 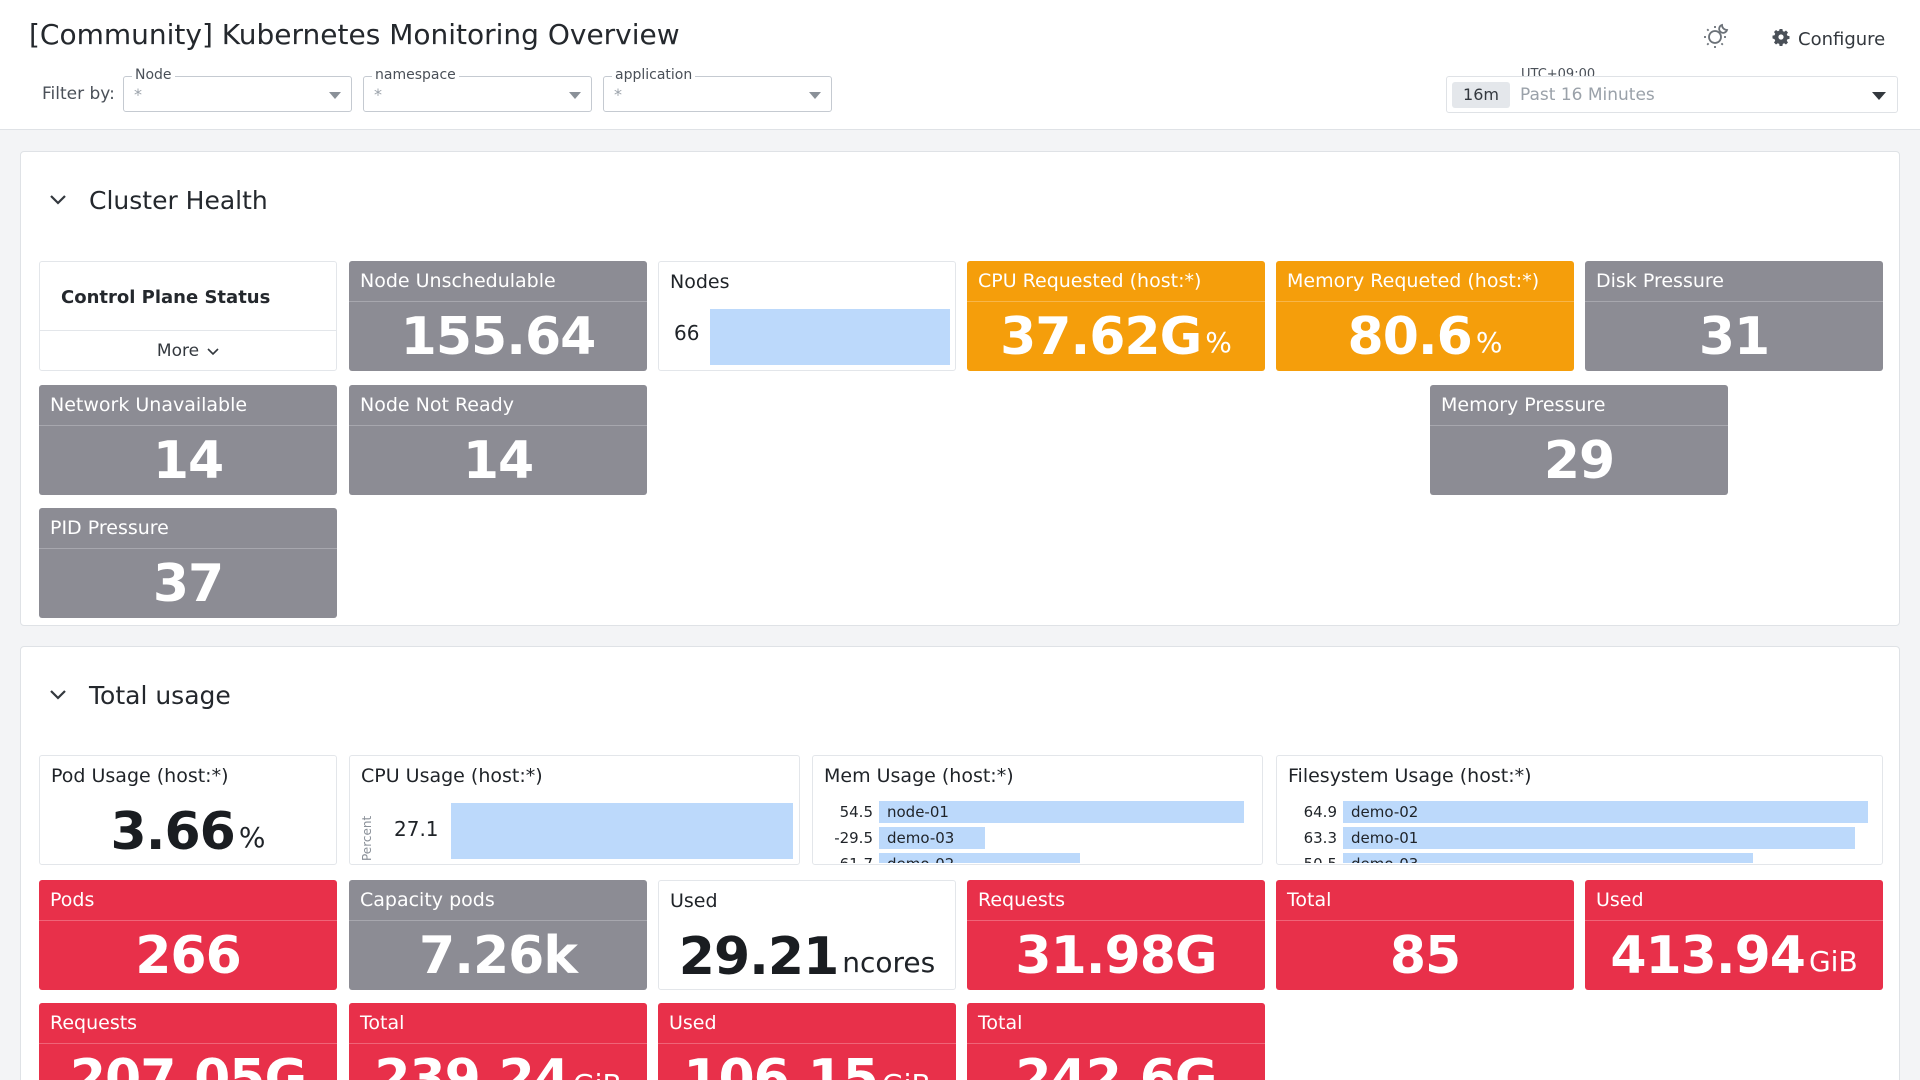 I want to click on widget-value: 3.66, so click(x=173, y=831).